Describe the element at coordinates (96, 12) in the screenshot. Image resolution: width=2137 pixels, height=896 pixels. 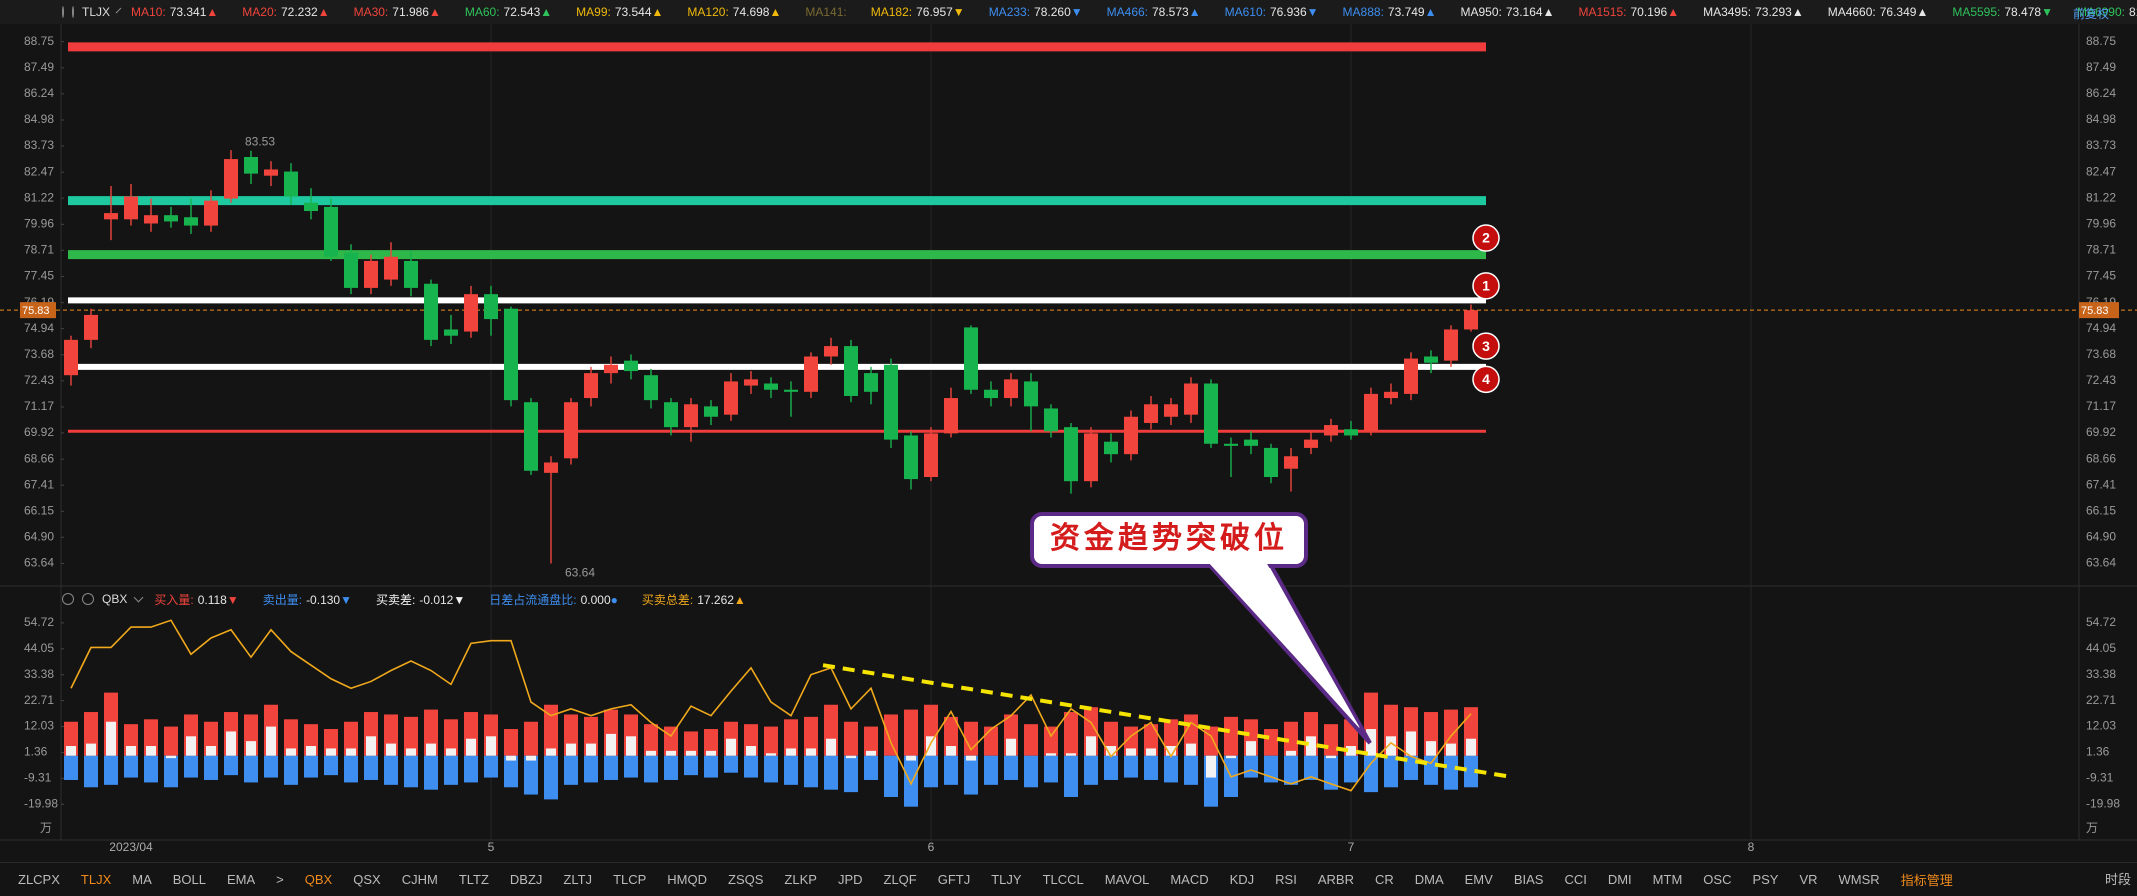
I see `indicator-title: TLJX` at that location.